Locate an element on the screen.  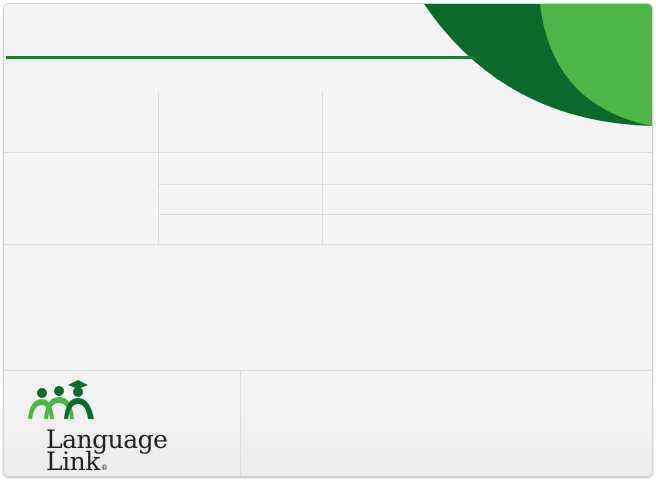
registered-mark: ® is located at coordinates (104, 468).